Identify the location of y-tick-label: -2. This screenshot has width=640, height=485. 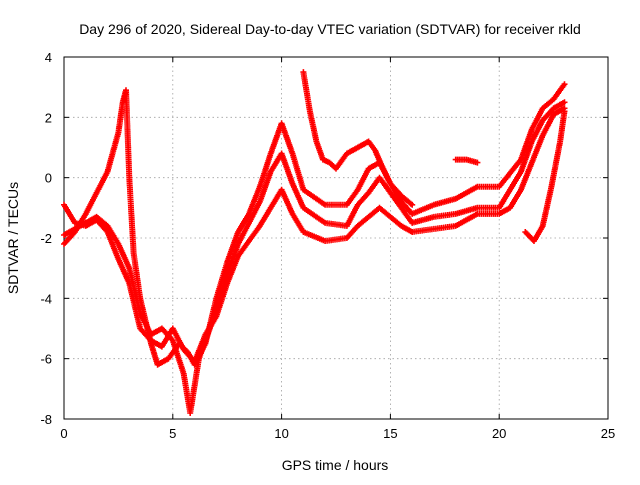
(46, 238).